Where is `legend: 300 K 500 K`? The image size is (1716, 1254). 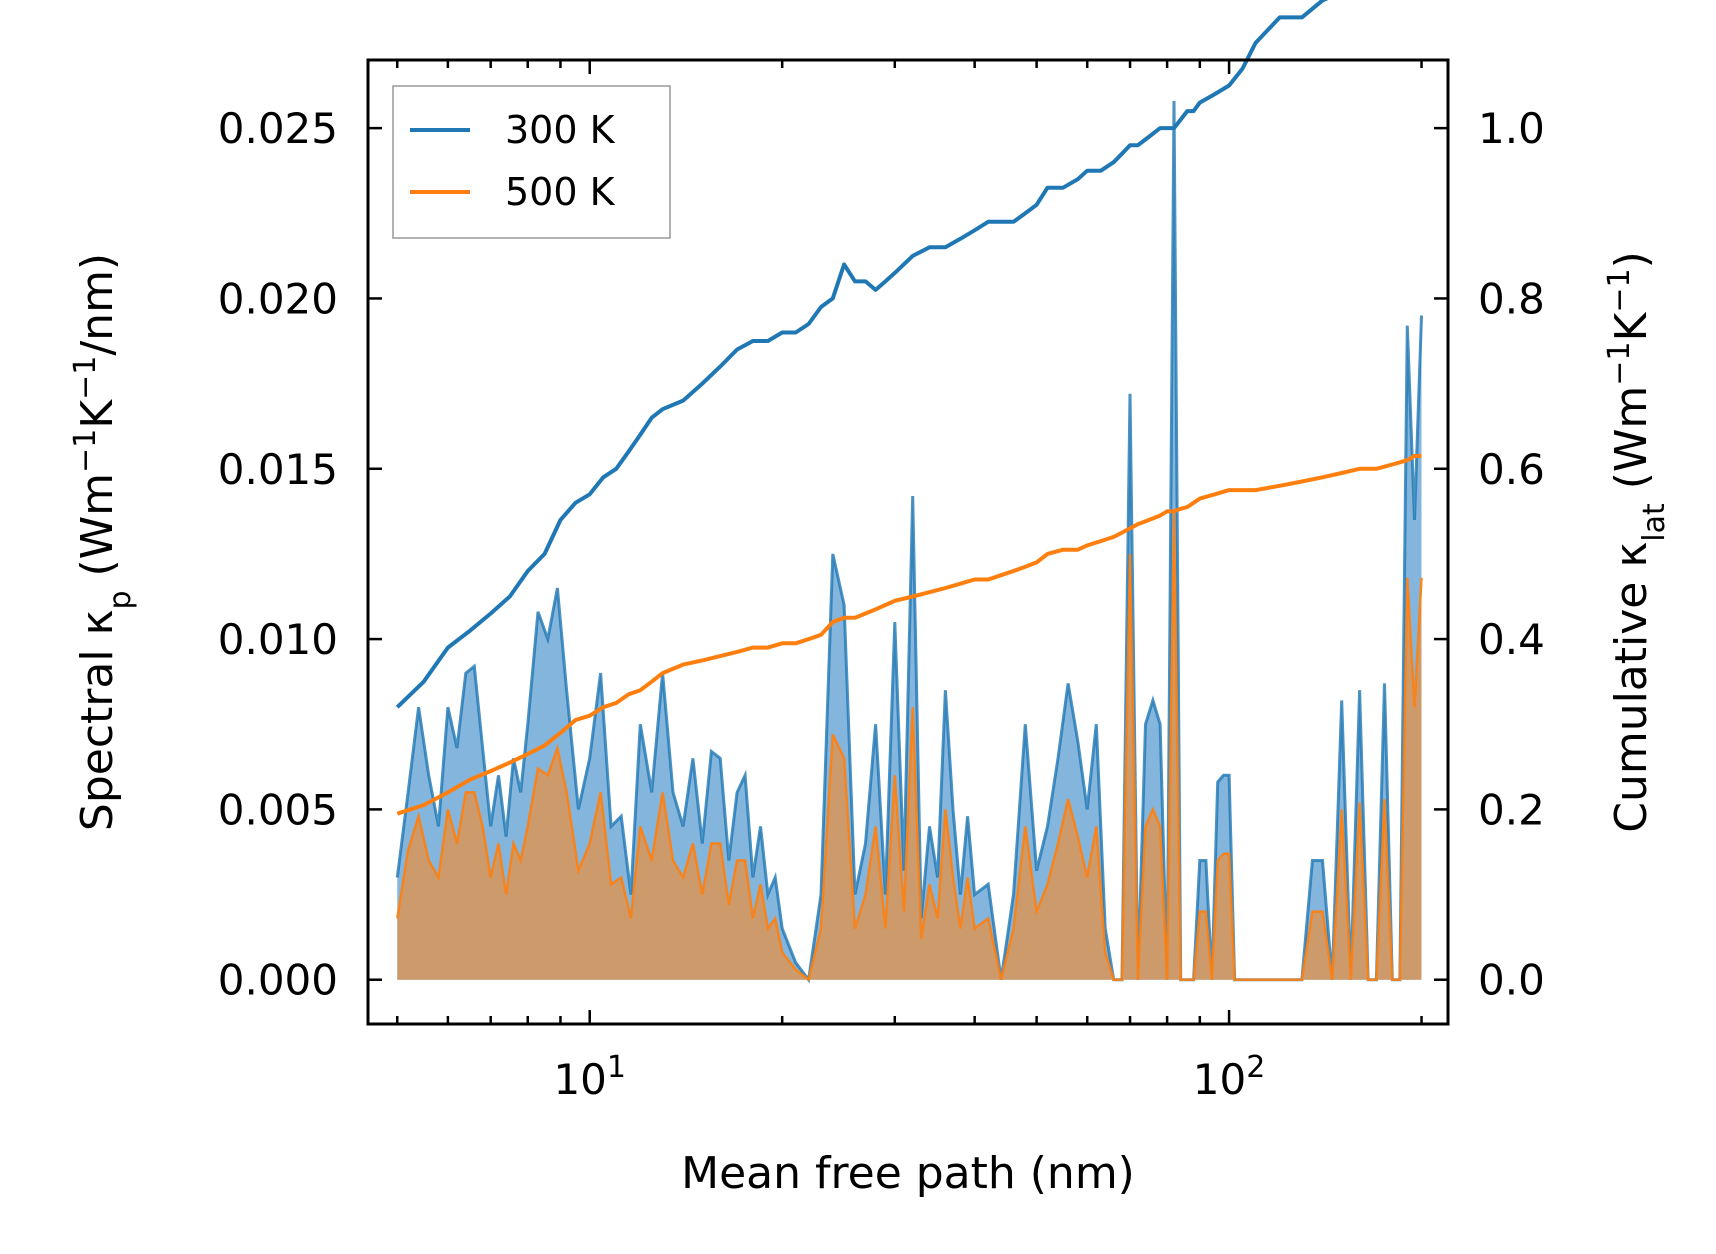
legend: 300 K 500 K is located at coordinates (531, 162).